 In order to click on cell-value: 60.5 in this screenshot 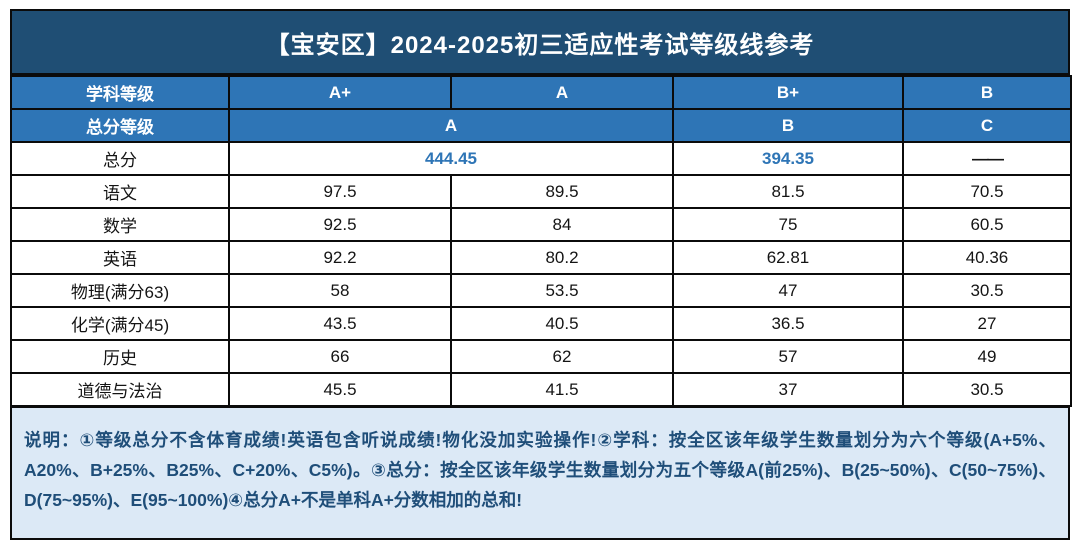, I will do `click(987, 224)`.